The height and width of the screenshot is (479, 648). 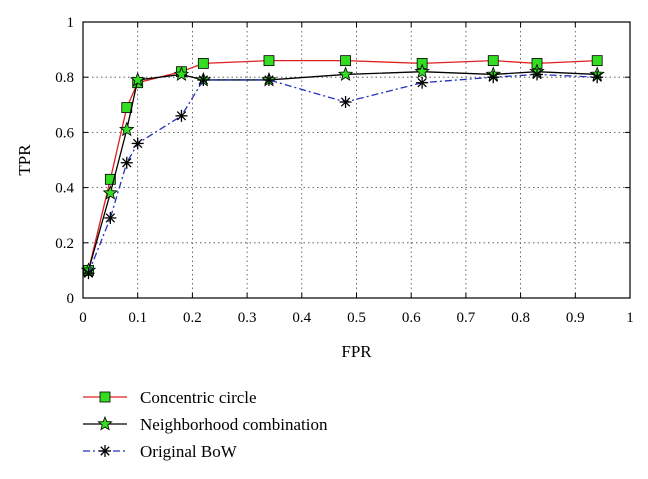 What do you see at coordinates (24, 160) in the screenshot?
I see `y-axis-label: TPR` at bounding box center [24, 160].